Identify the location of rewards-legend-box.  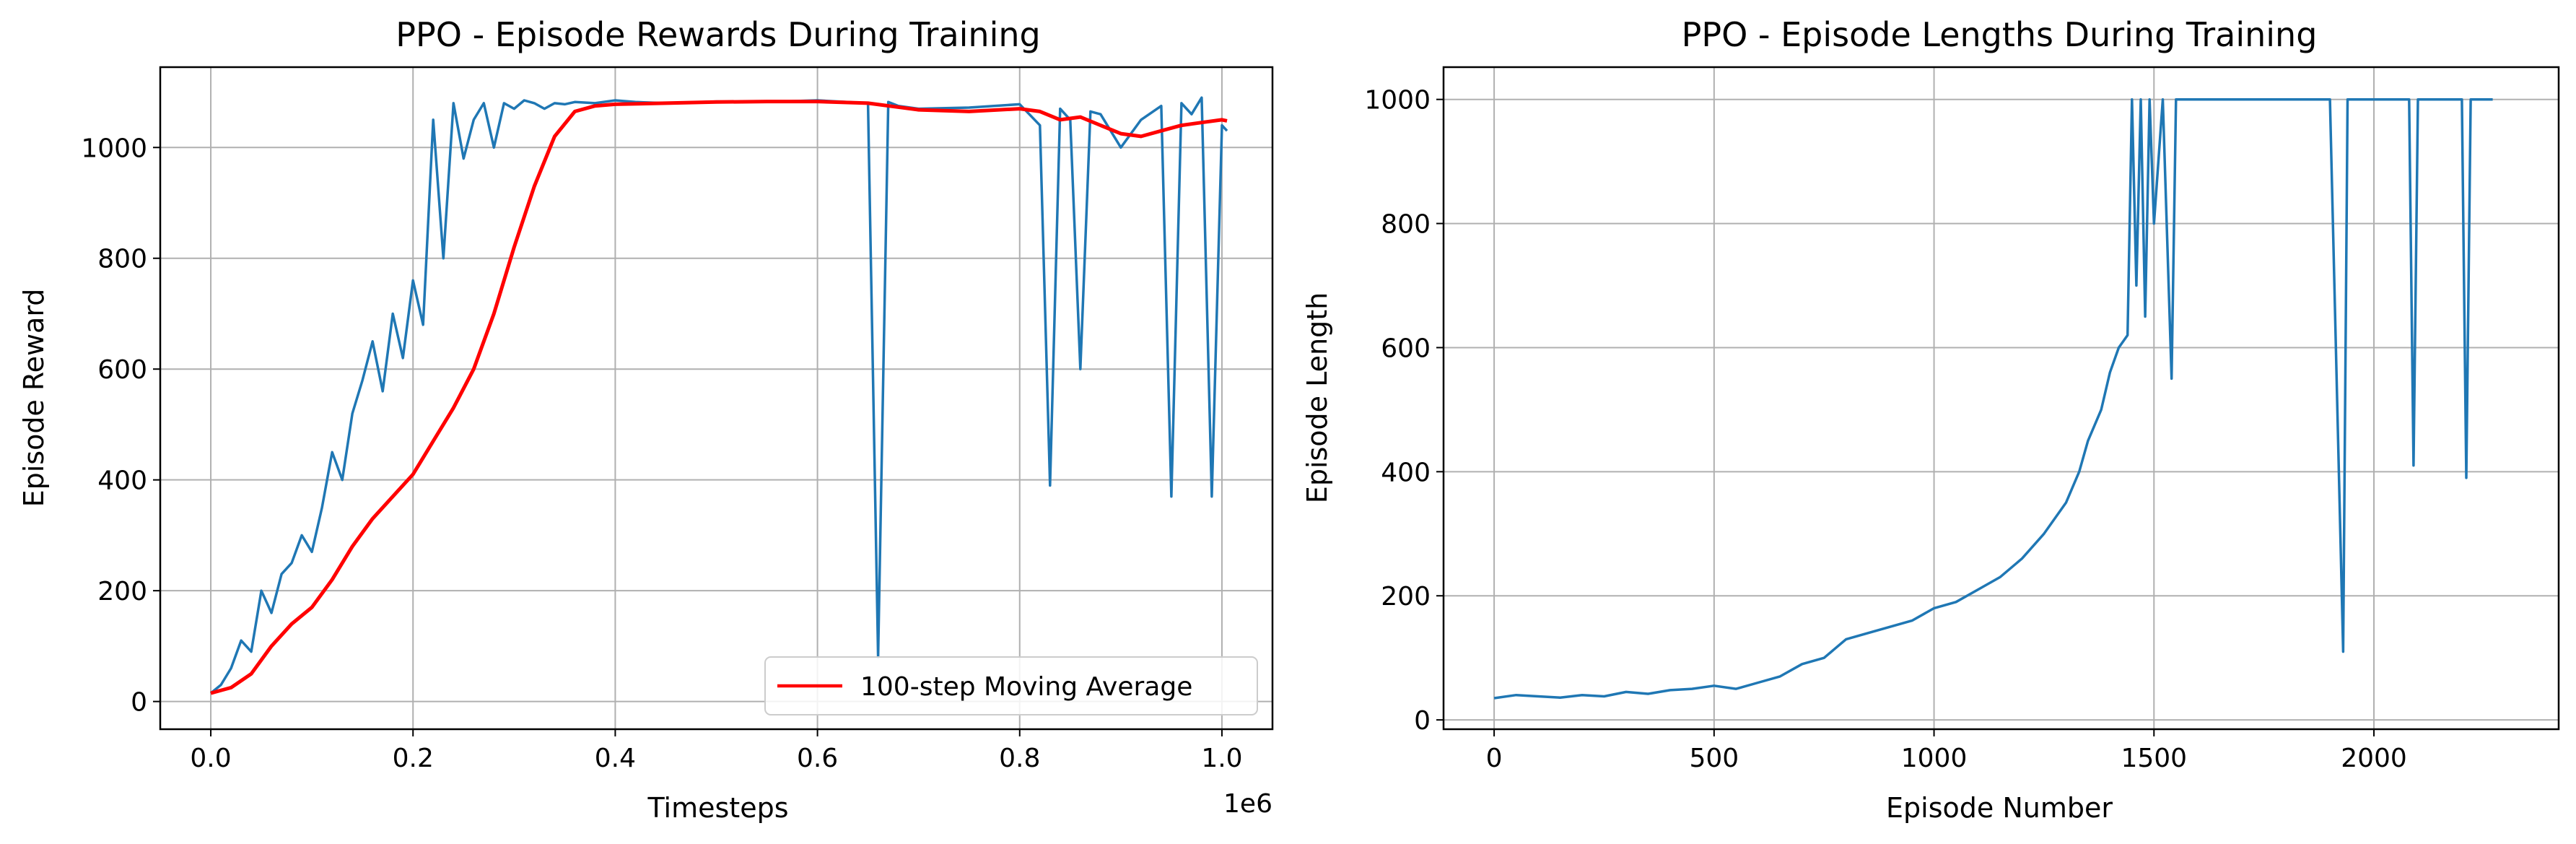
(1011, 685).